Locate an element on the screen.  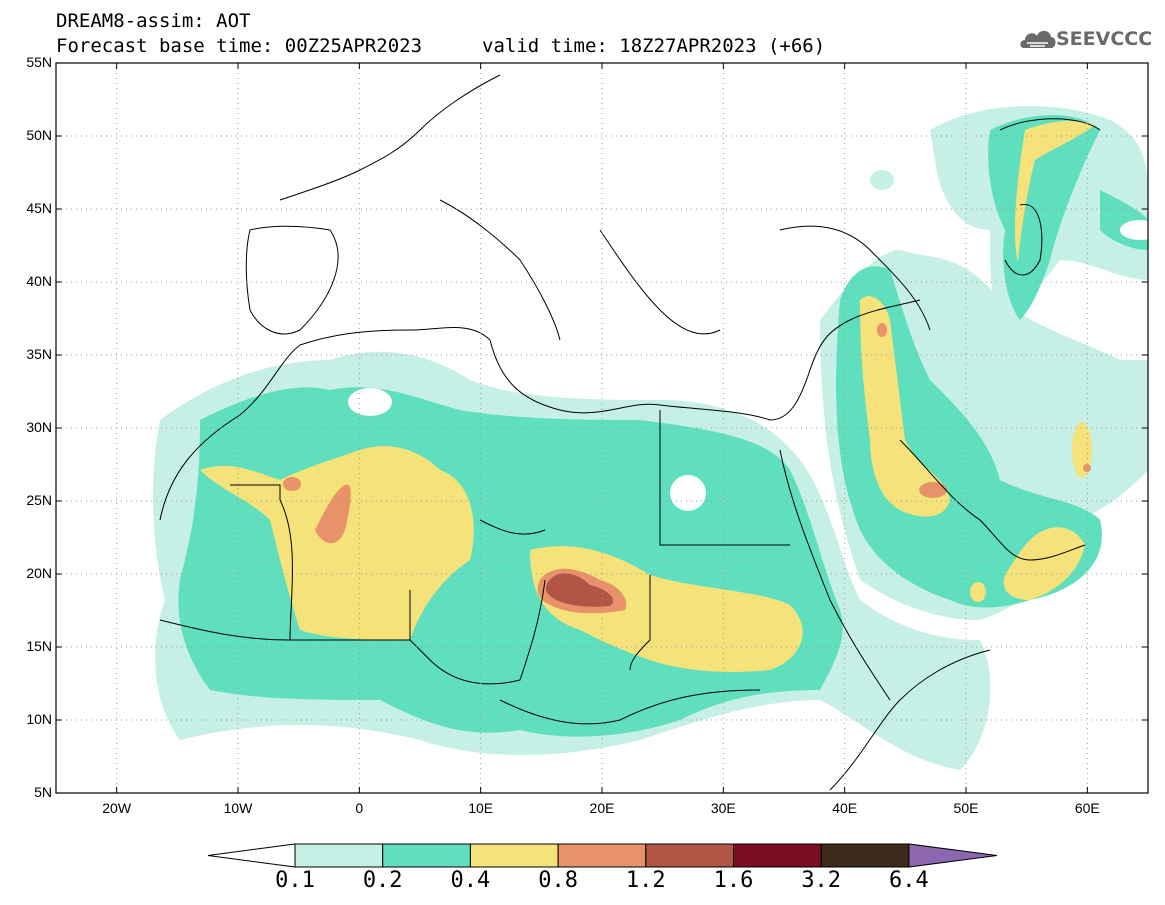
lat-label-5N: 5N is located at coordinates (43, 792).